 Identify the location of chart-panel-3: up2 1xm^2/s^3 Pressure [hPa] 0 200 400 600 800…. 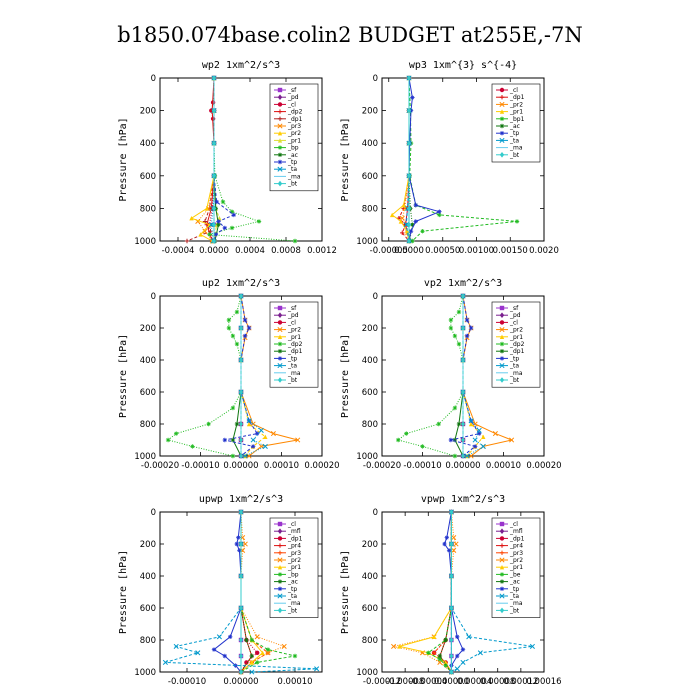
(229, 374).